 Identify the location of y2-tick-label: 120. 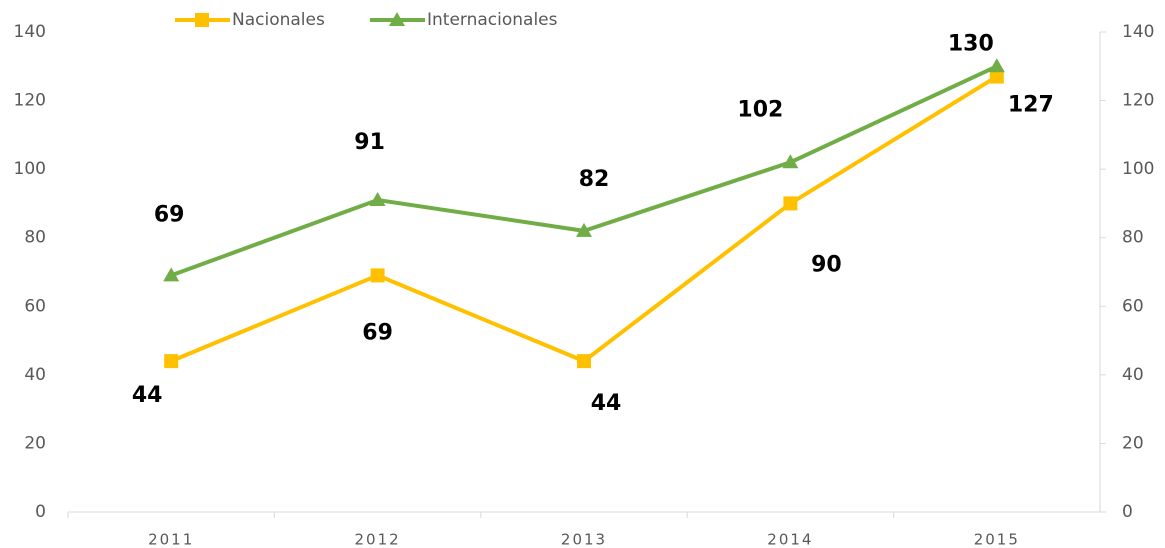
(1138, 101).